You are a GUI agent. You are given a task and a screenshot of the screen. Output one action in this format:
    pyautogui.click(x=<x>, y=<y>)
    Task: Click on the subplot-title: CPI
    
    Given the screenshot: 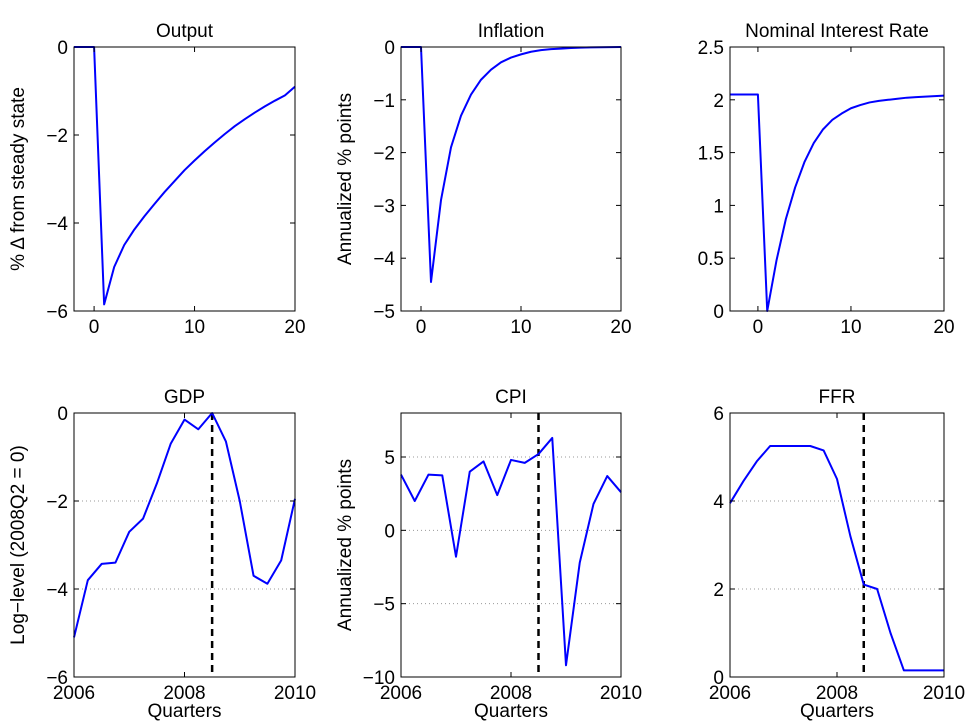 What is the action you would take?
    pyautogui.click(x=511, y=397)
    